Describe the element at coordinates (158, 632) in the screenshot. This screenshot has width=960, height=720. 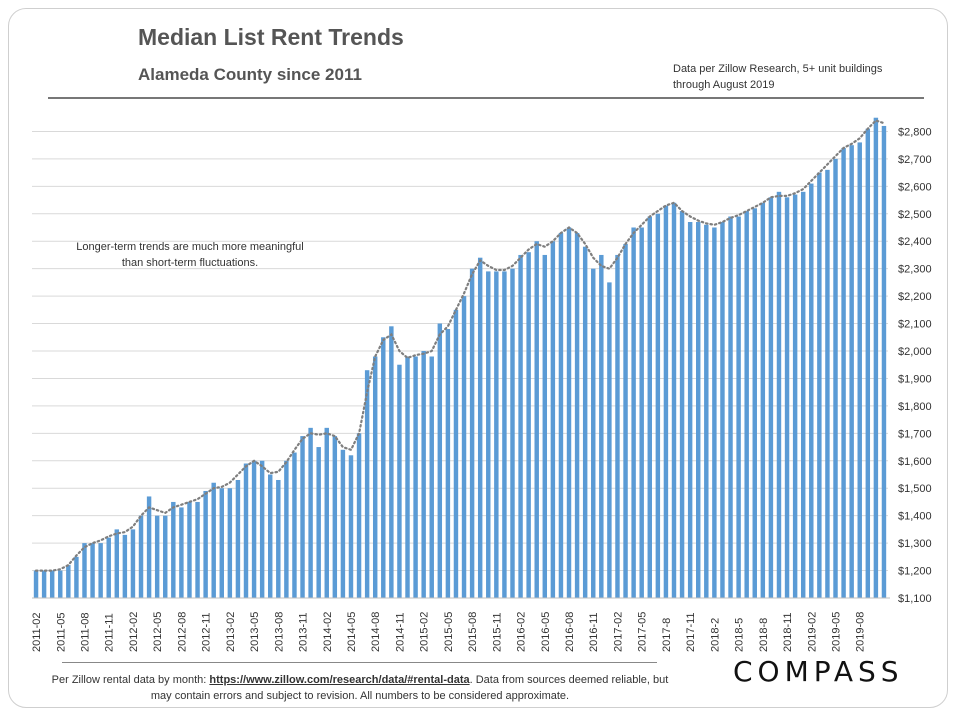
I see `x-tick-label: 2012-05` at that location.